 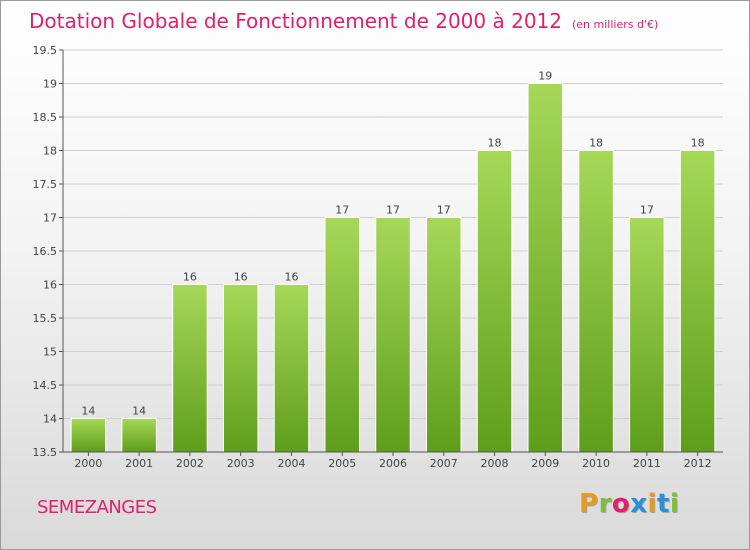 What do you see at coordinates (639, 504) in the screenshot?
I see `logo-letter: x` at bounding box center [639, 504].